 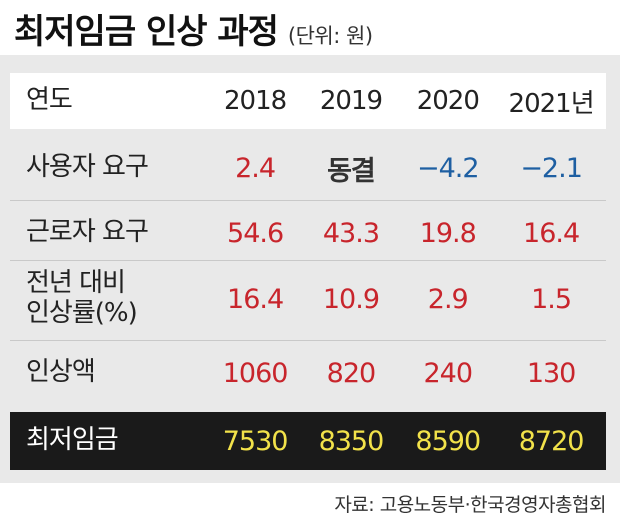 What do you see at coordinates (308, 299) in the screenshot?
I see `table-row-increase-rate: 전년 대비 인상률(%) 16.4 10.9 2.9 1.5` at bounding box center [308, 299].